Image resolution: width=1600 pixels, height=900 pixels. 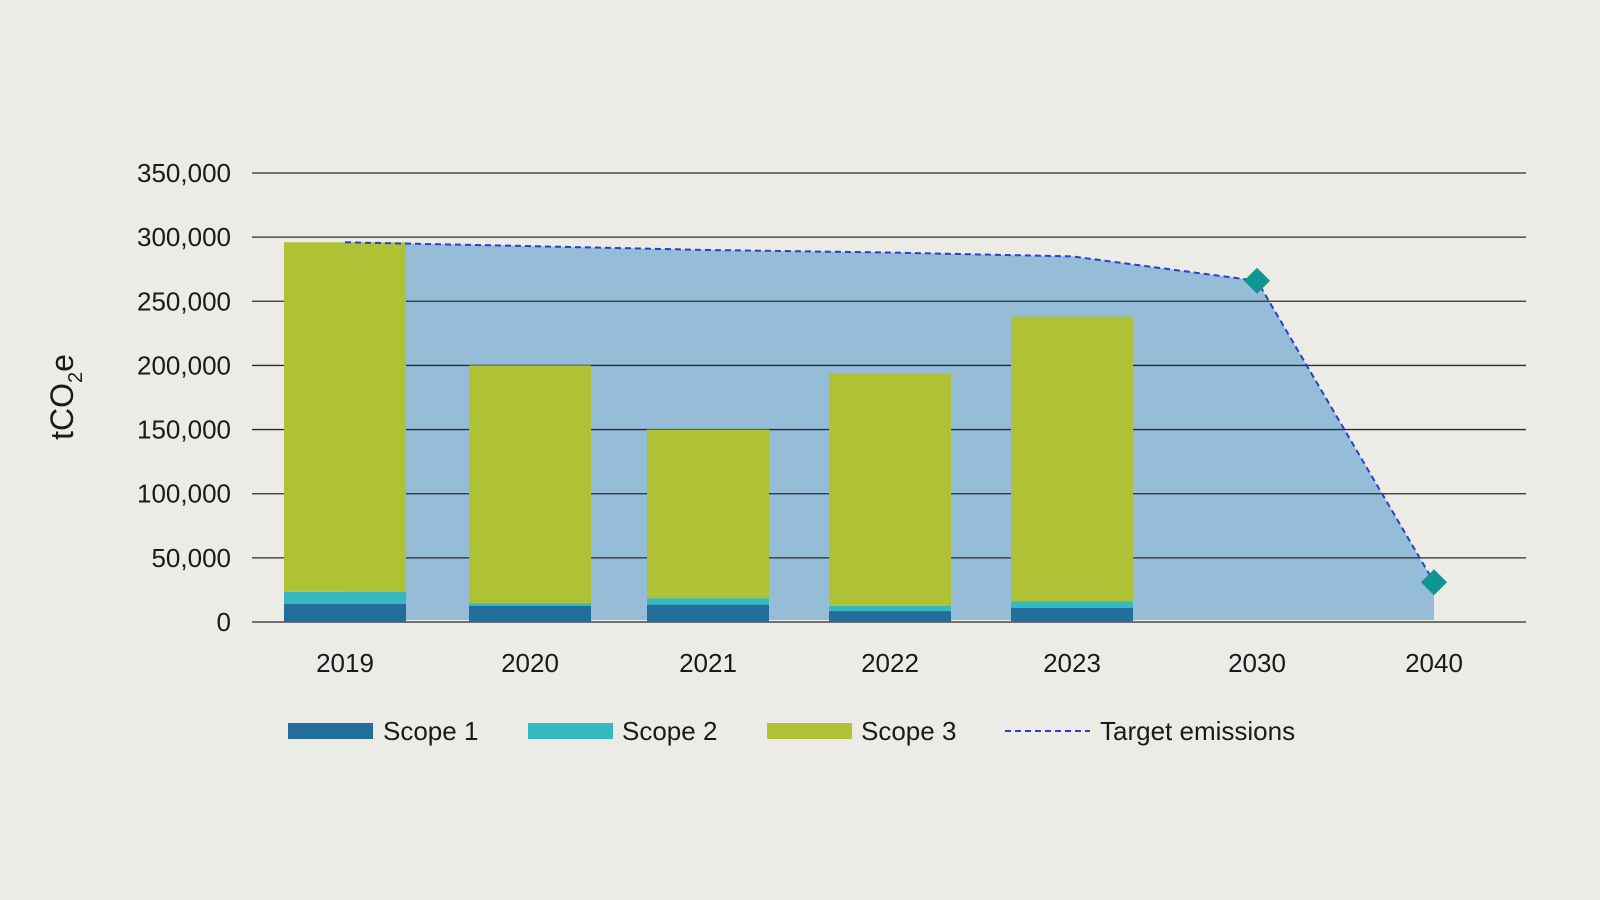 I want to click on x-tick-label-2040: 2040, so click(x=1434, y=663).